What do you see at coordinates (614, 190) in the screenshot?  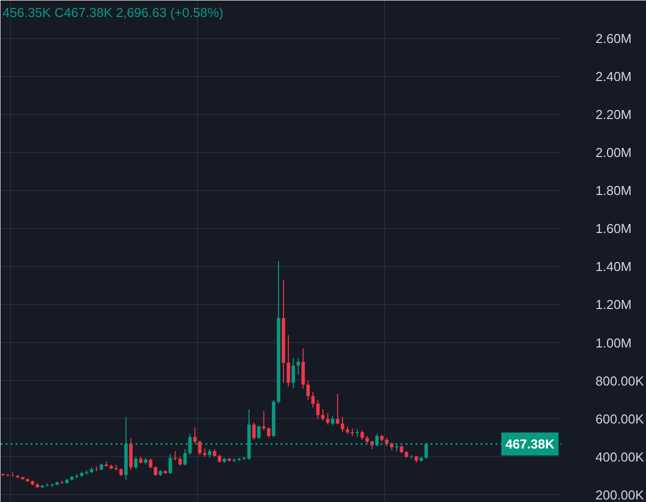 I see `y-tick-label: 1.80M` at bounding box center [614, 190].